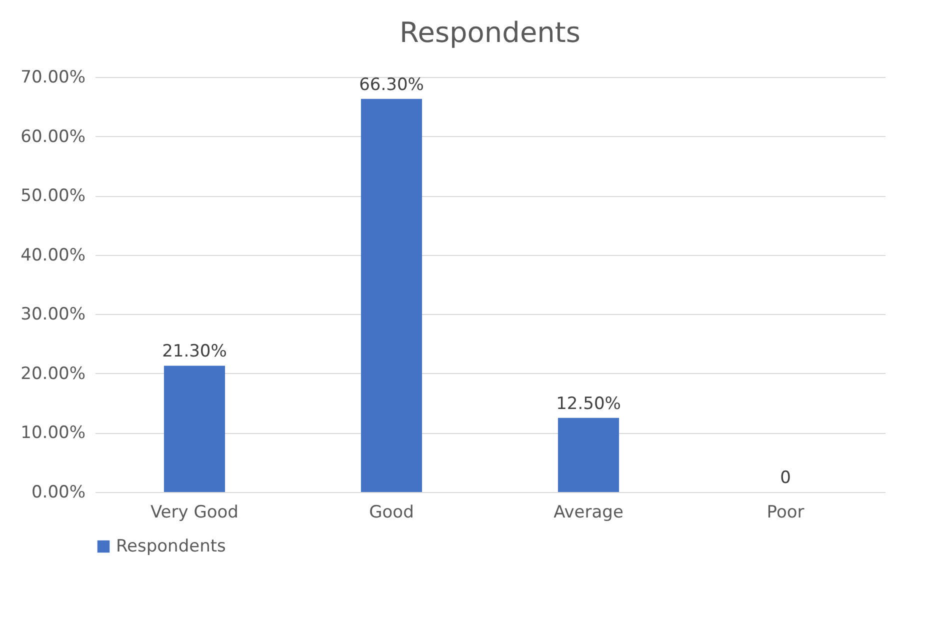 The height and width of the screenshot is (639, 925). I want to click on x-tick-label: Very Good, so click(194, 512).